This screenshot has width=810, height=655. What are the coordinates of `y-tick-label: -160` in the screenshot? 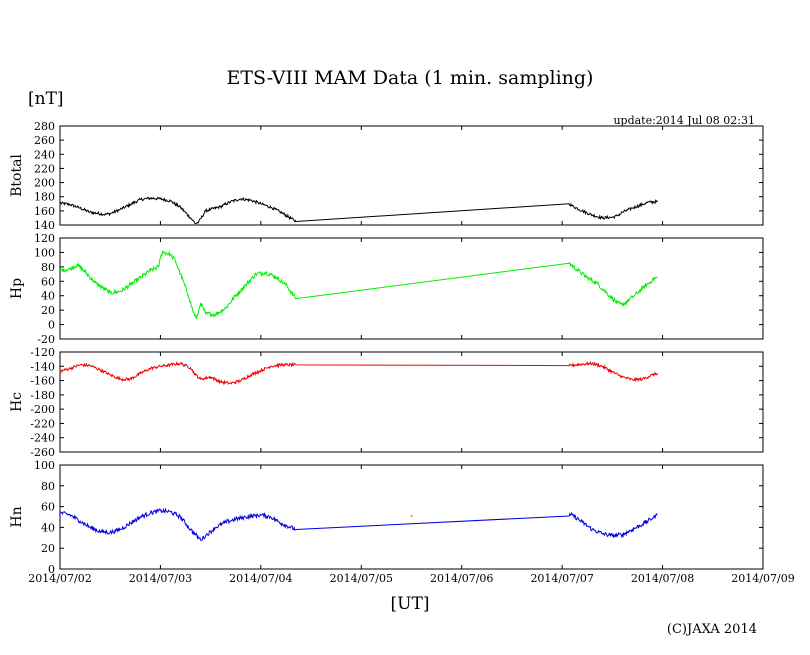 It's located at (42, 381).